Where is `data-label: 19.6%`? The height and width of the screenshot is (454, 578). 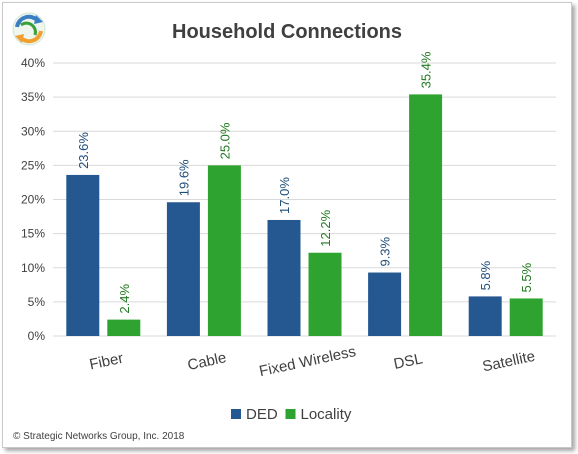 data-label: 19.6% is located at coordinates (183, 177).